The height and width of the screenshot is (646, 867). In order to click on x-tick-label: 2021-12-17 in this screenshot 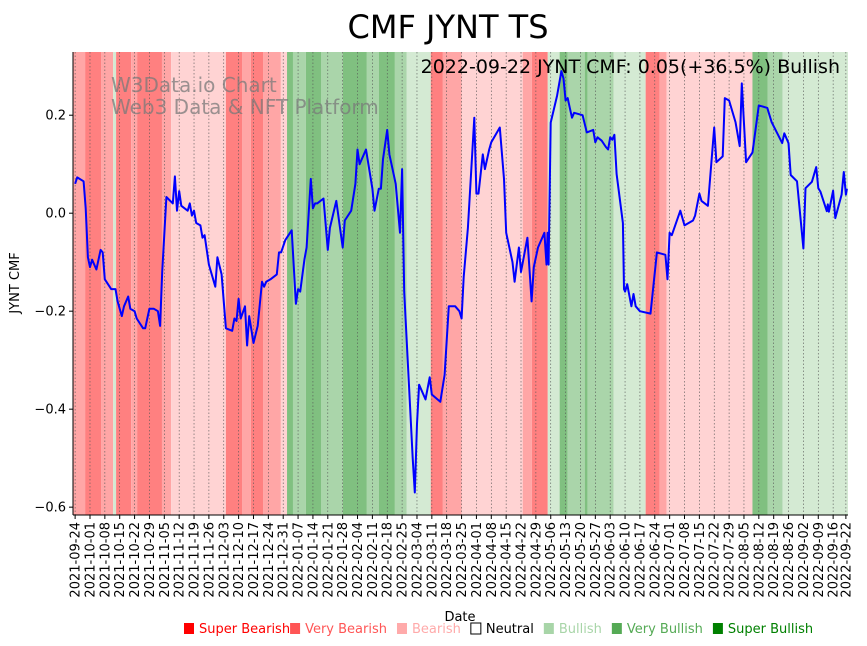, I will do `click(254, 560)`.